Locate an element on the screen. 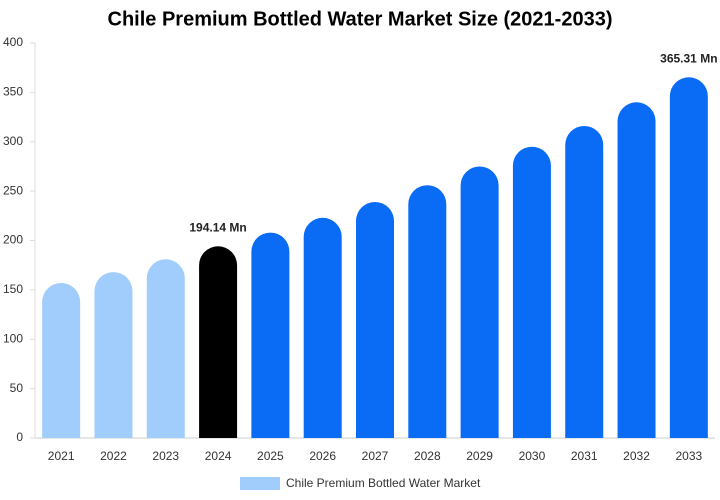 This screenshot has height=500, width=720. value-label: 194.14 Mn is located at coordinates (217, 227).